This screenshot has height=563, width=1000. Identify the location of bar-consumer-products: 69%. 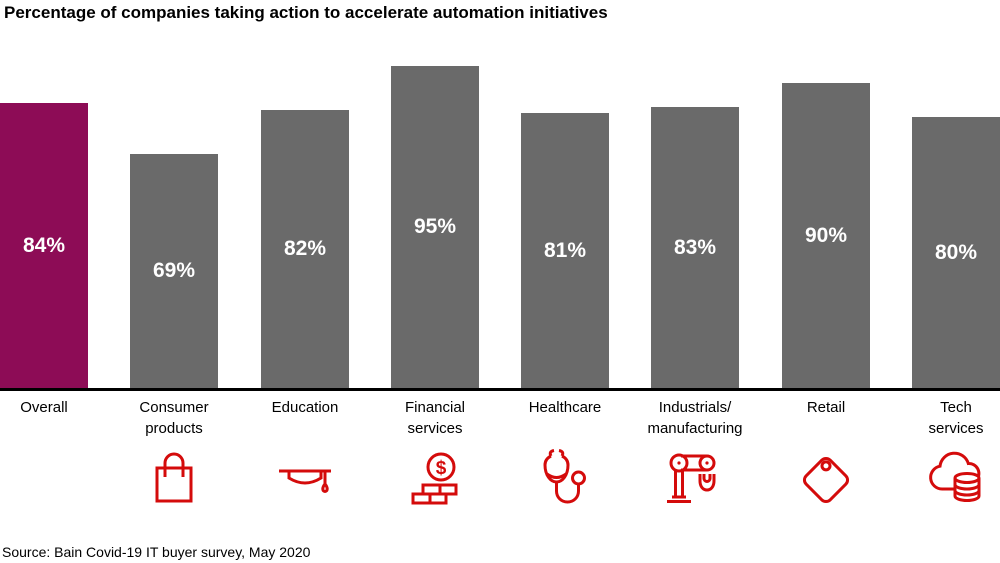
(174, 271).